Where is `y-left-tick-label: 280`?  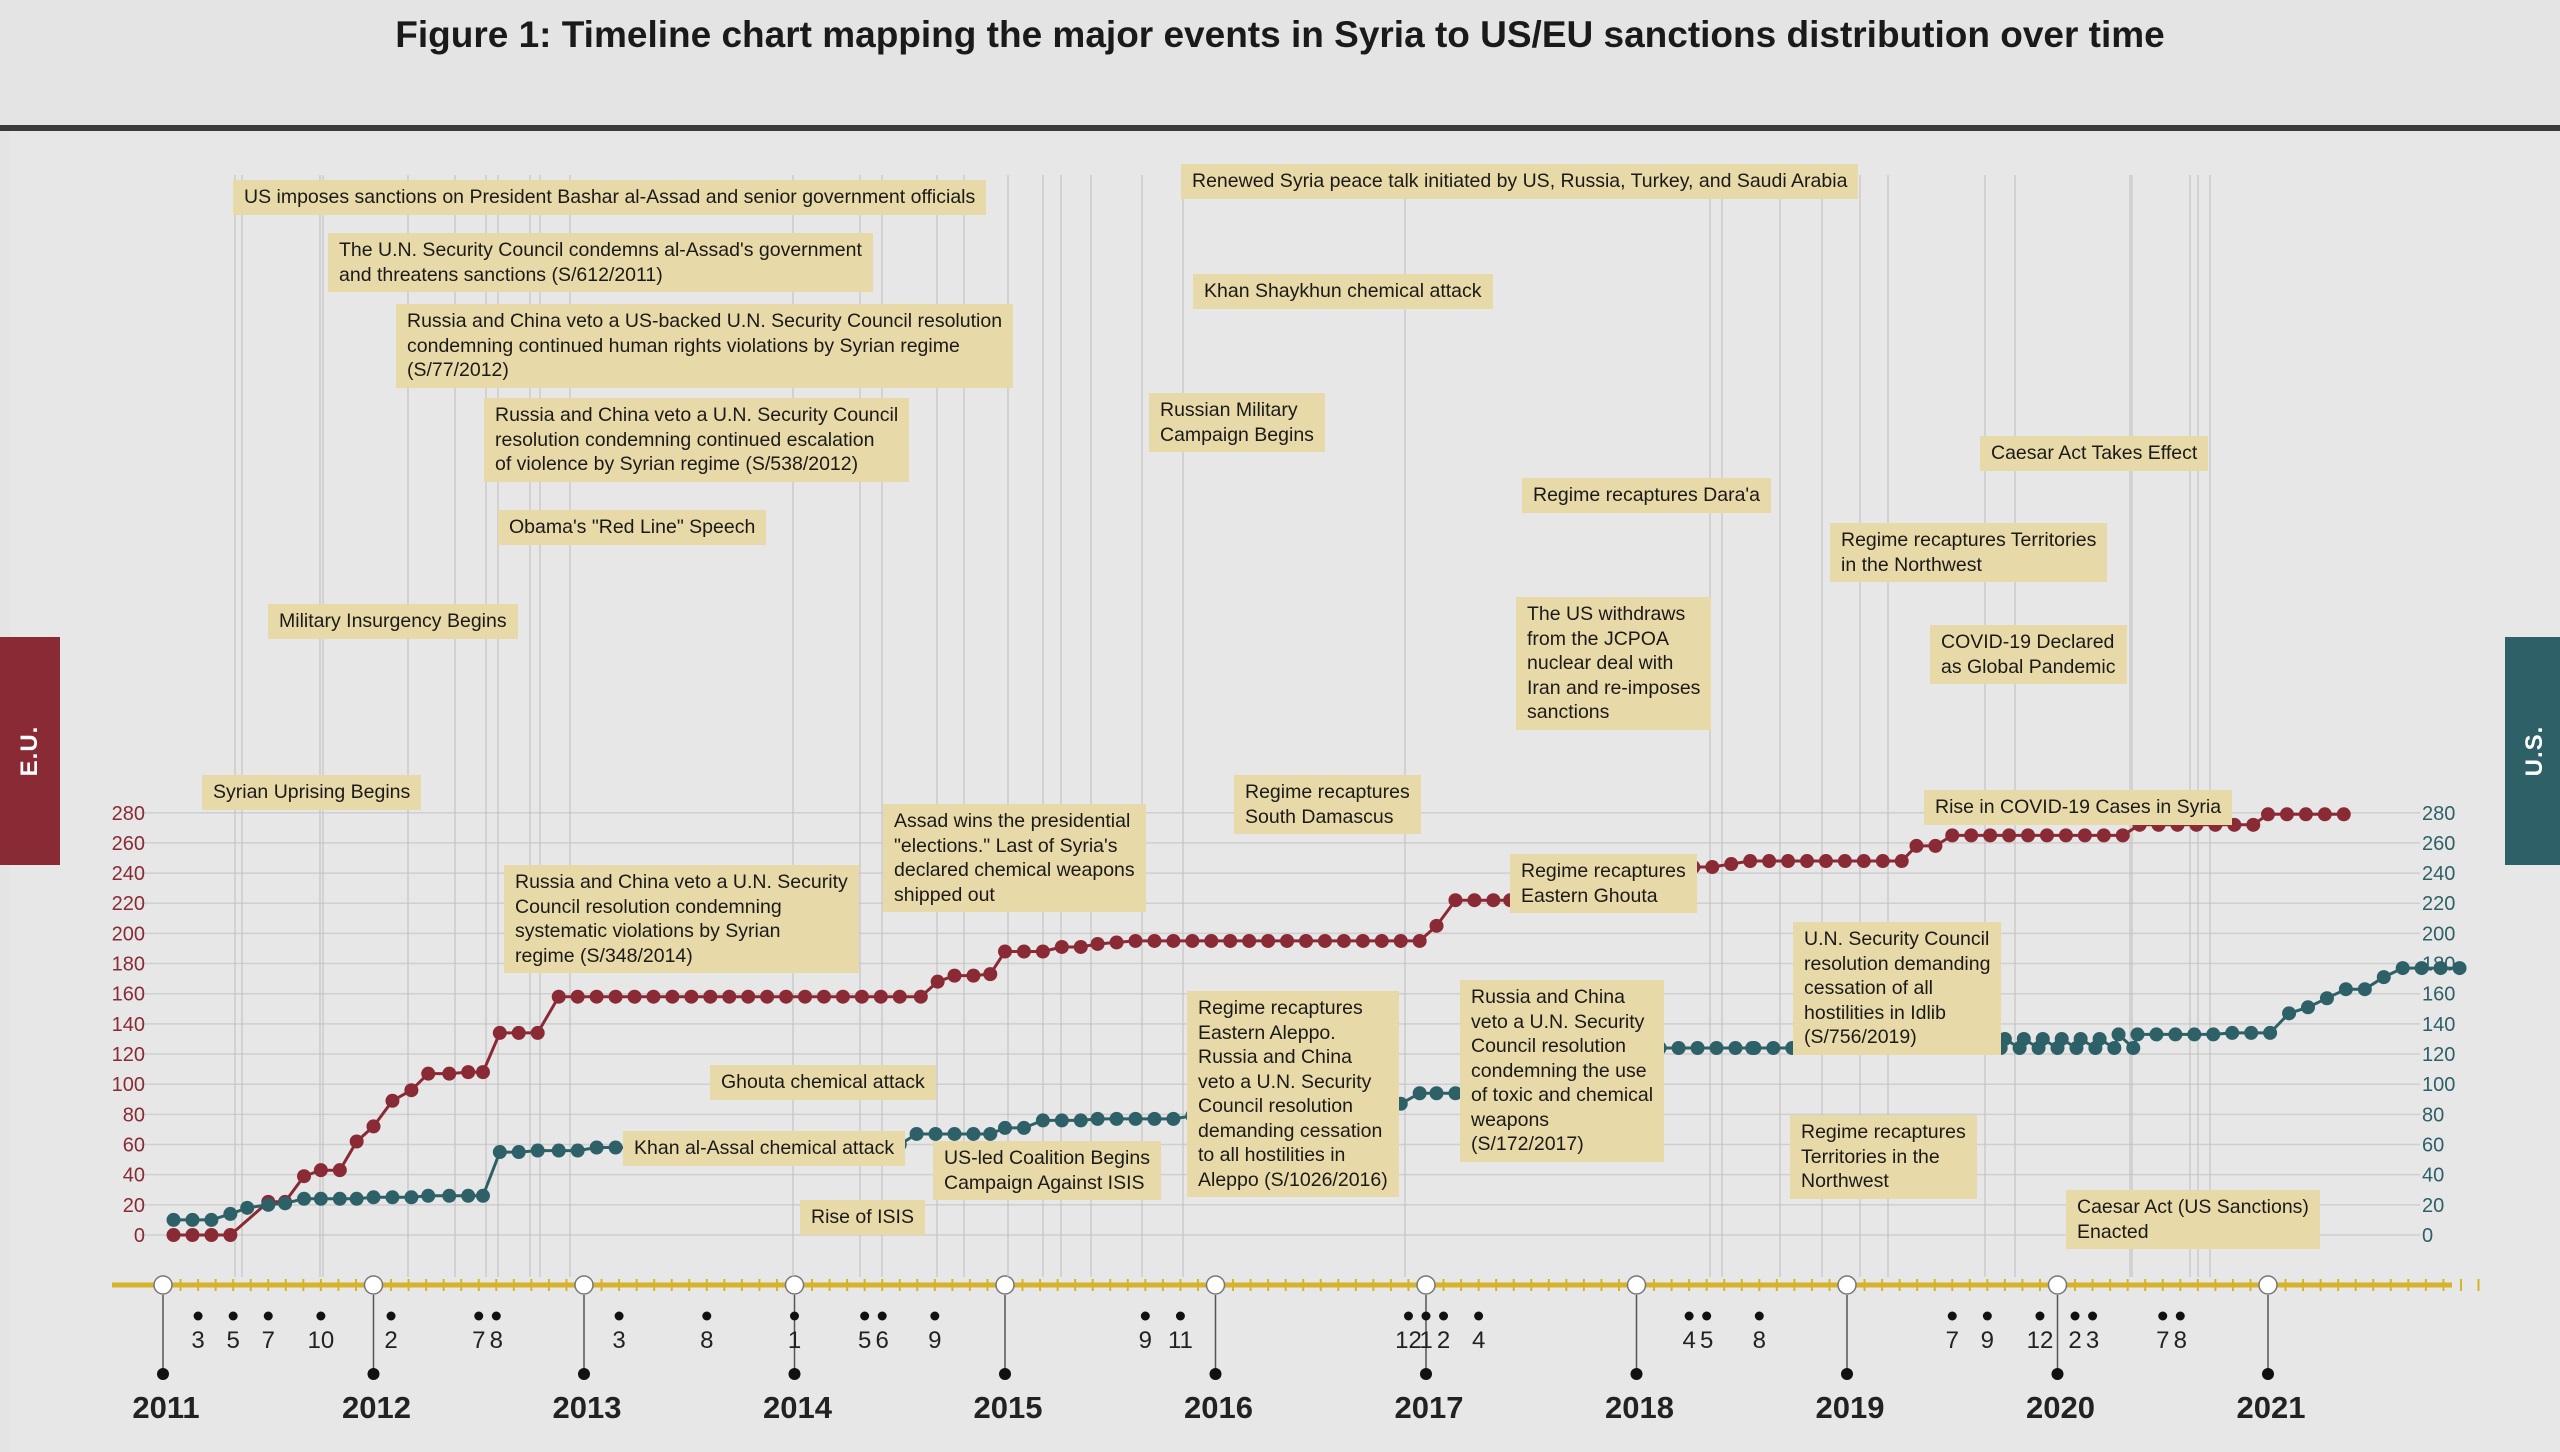
y-left-tick-label: 280 is located at coordinates (128, 814).